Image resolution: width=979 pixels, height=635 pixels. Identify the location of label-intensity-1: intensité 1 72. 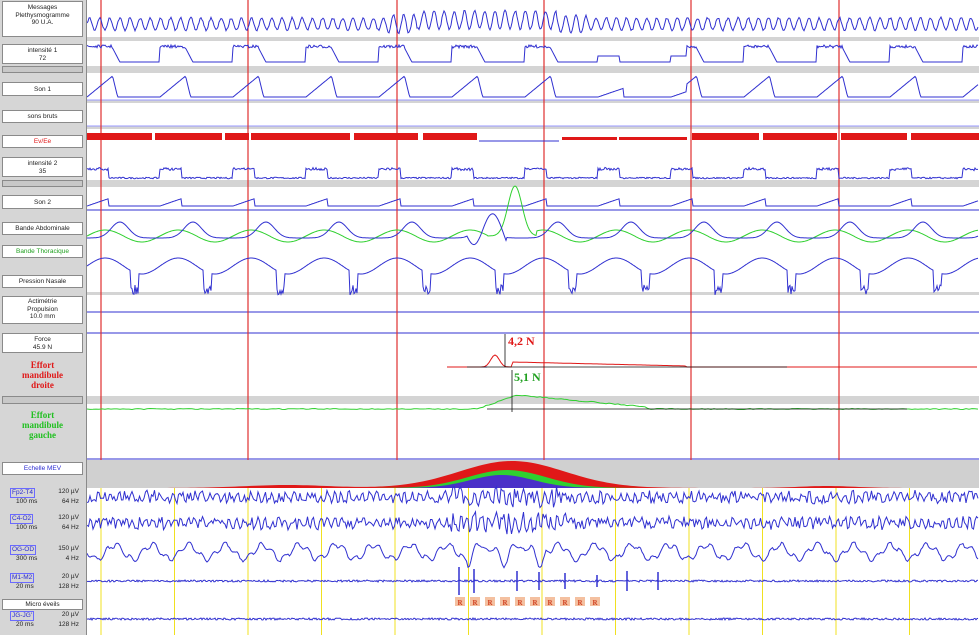
(42, 54).